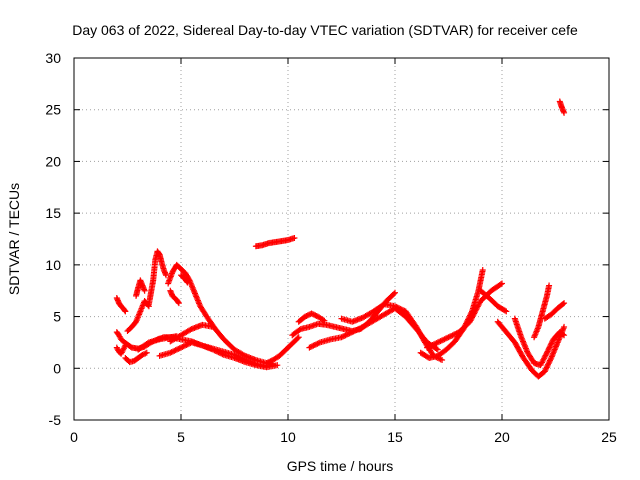 This screenshot has width=640, height=480. Describe the element at coordinates (53, 110) in the screenshot. I see `y-tick-label: 25` at that location.